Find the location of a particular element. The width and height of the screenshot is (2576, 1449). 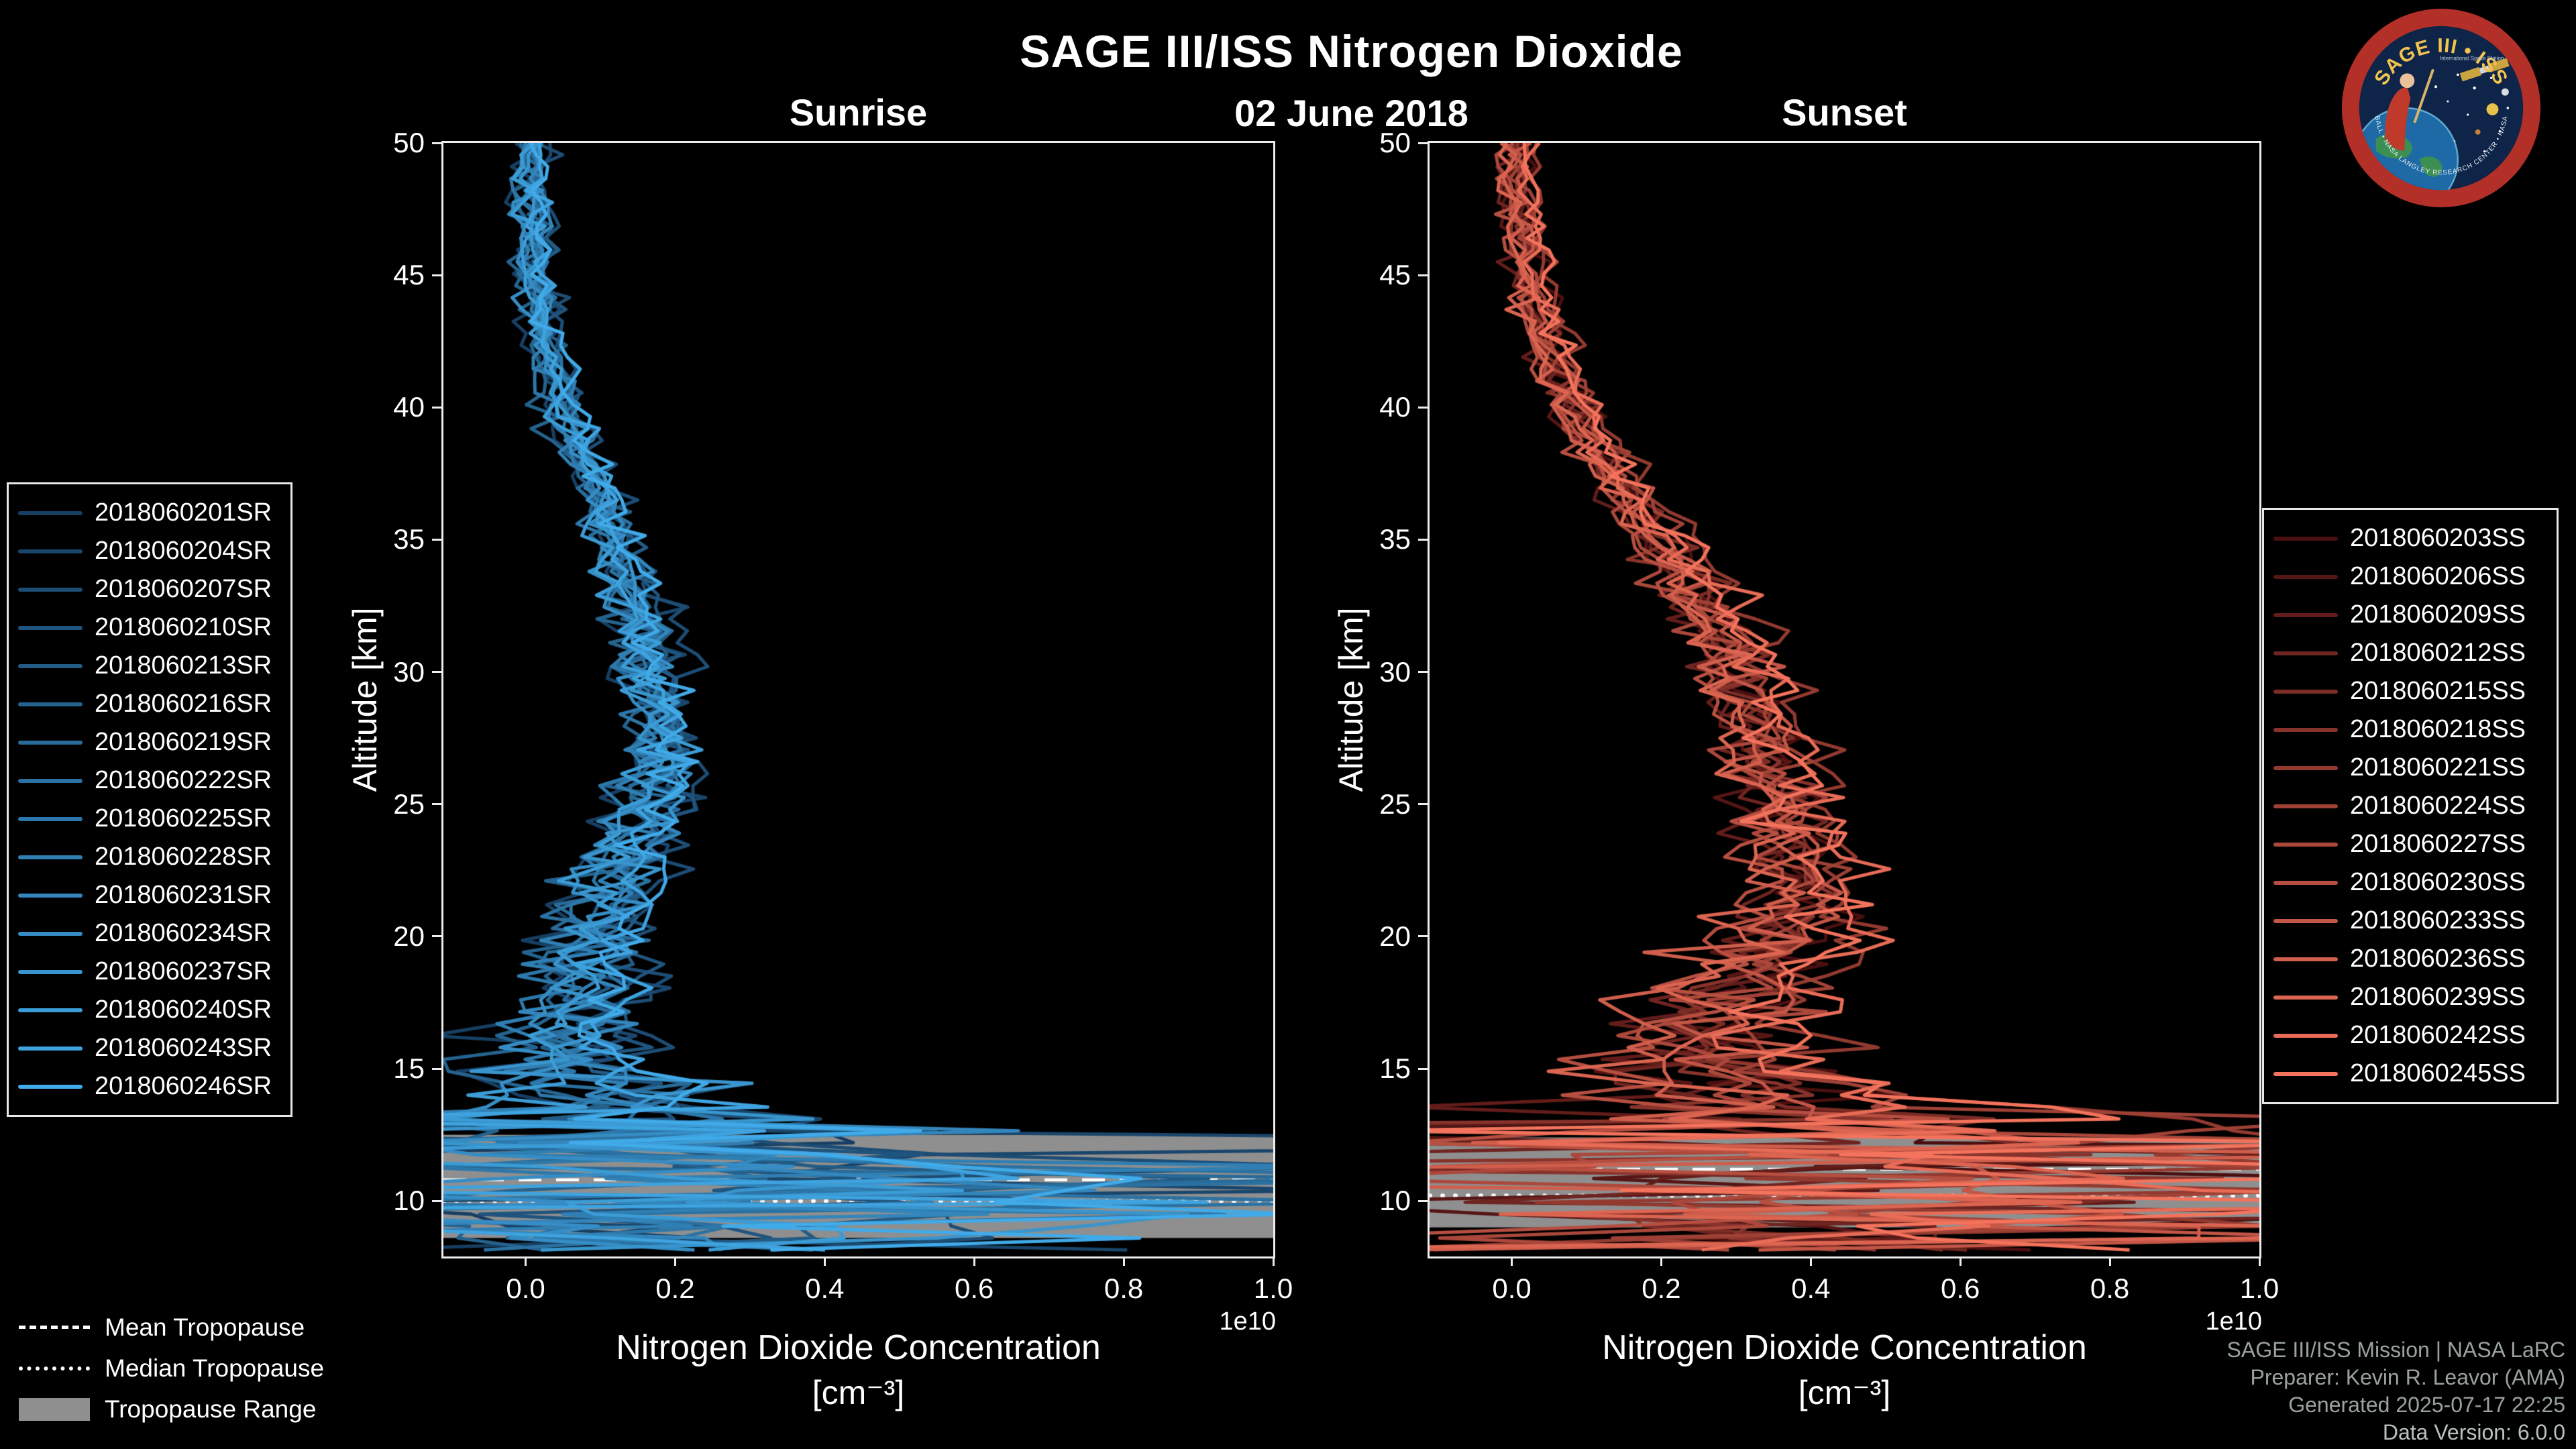

legend-item: 2018060201SR is located at coordinates (149, 513).